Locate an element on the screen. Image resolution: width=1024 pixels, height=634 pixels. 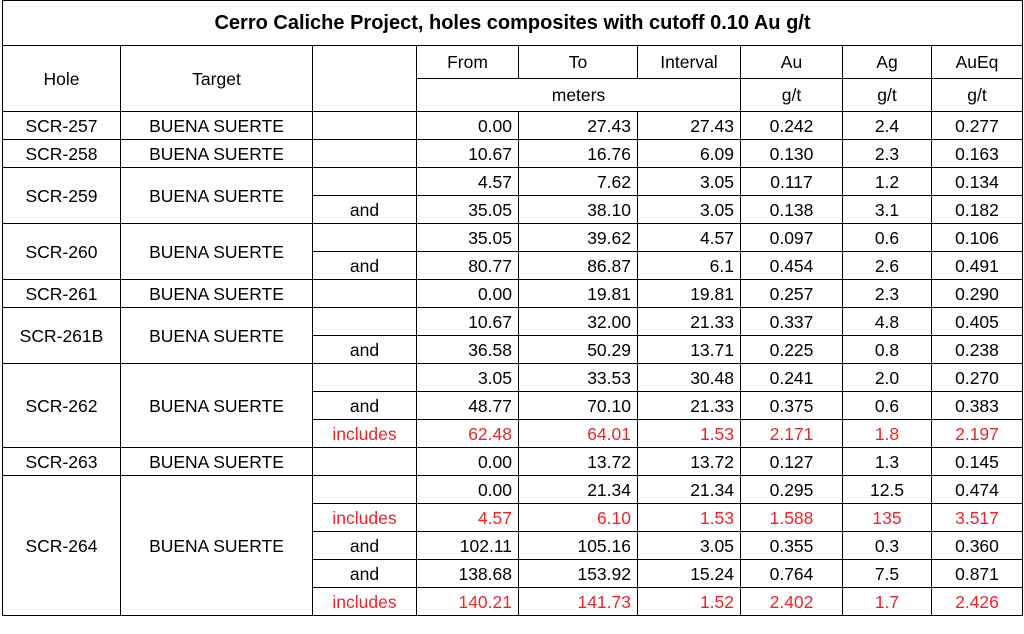
interval-cell: 6.09 is located at coordinates (689, 153).